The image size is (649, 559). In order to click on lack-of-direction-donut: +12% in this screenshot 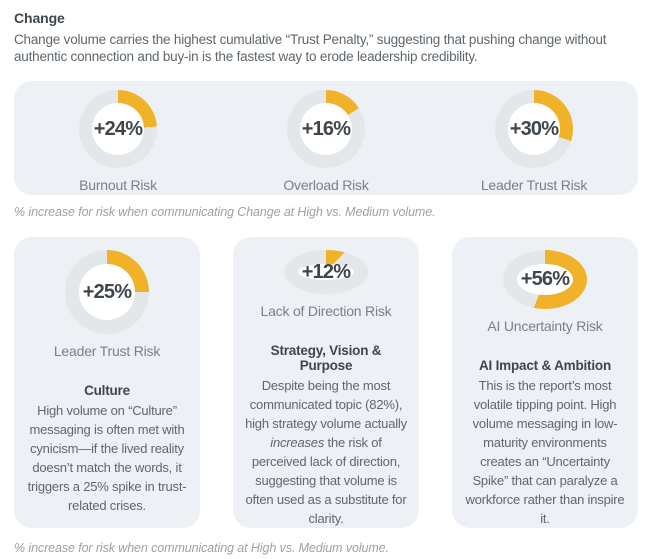, I will do `click(326, 272)`.